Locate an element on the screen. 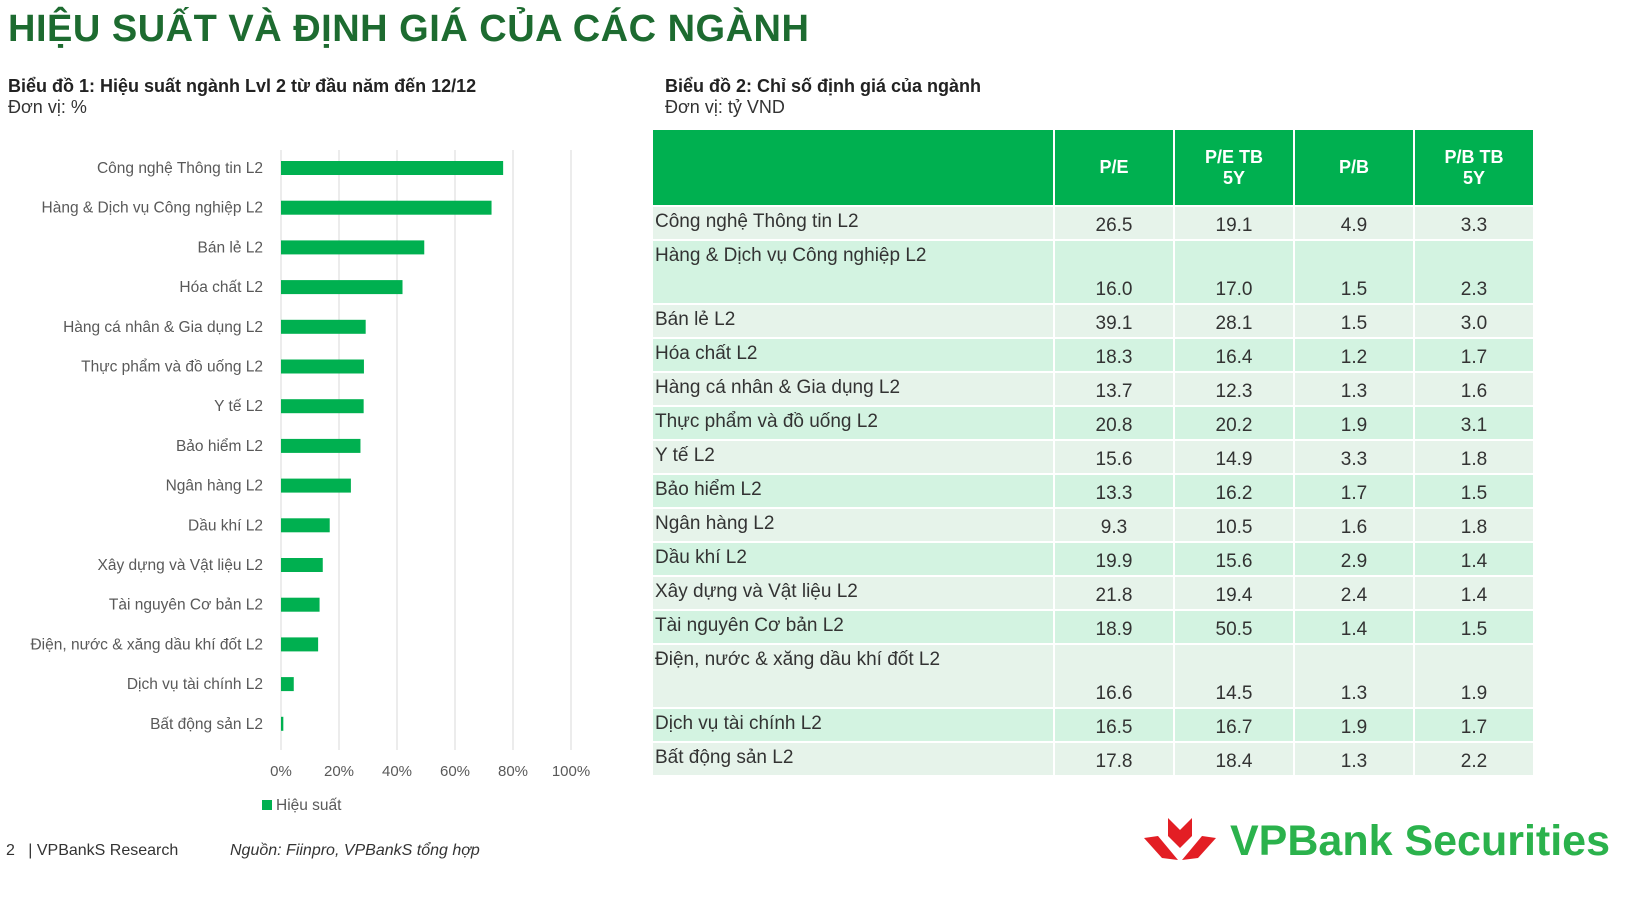 This screenshot has height=909, width=1647. category-label: Ngân hàng L2 is located at coordinates (214, 486).